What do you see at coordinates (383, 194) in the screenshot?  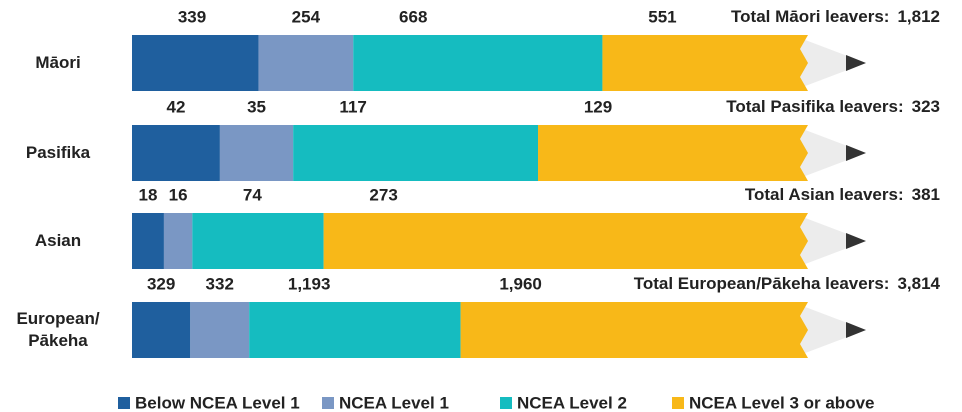 I see `value-label: 273` at bounding box center [383, 194].